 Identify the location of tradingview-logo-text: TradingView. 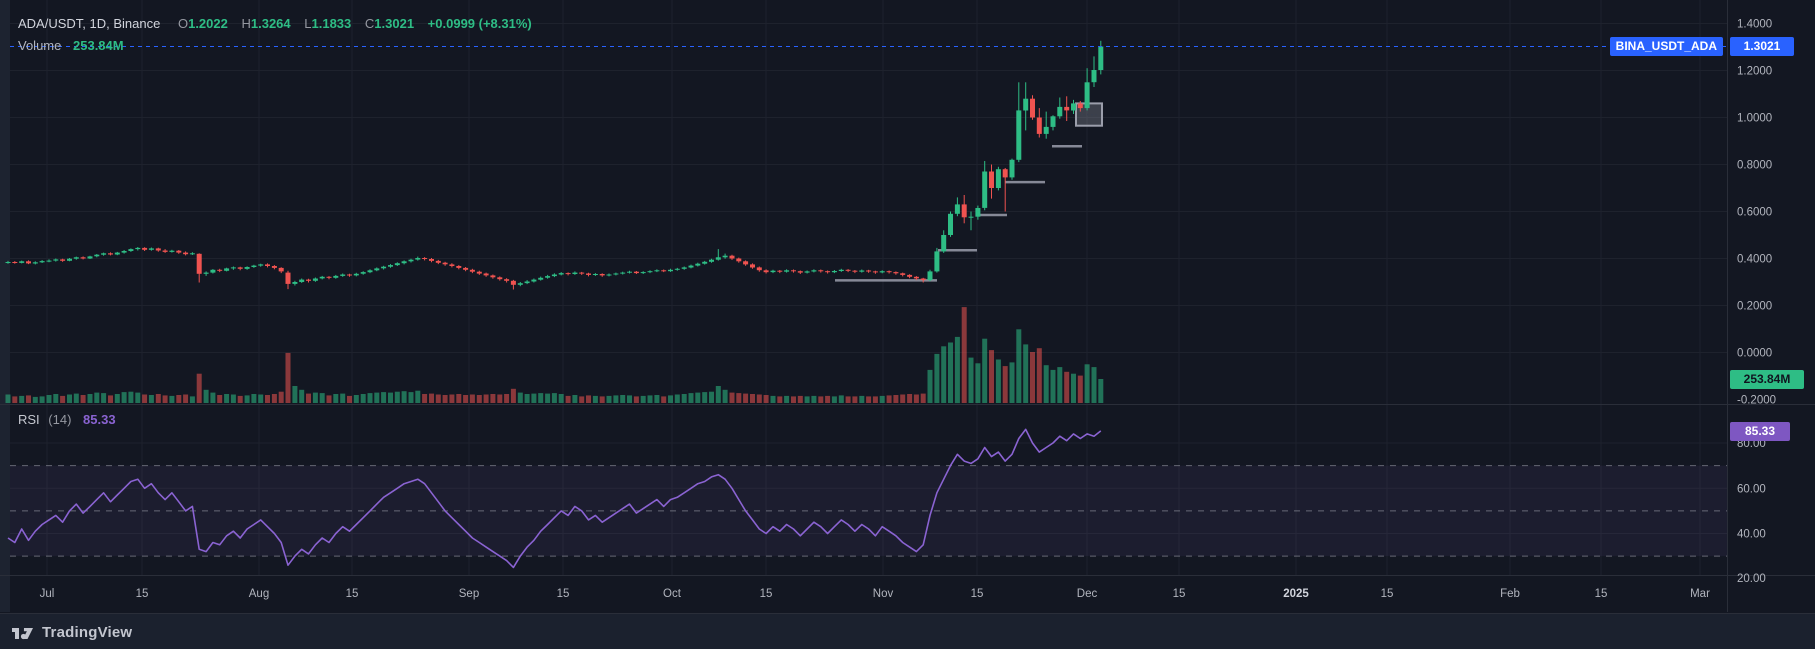
(87, 632).